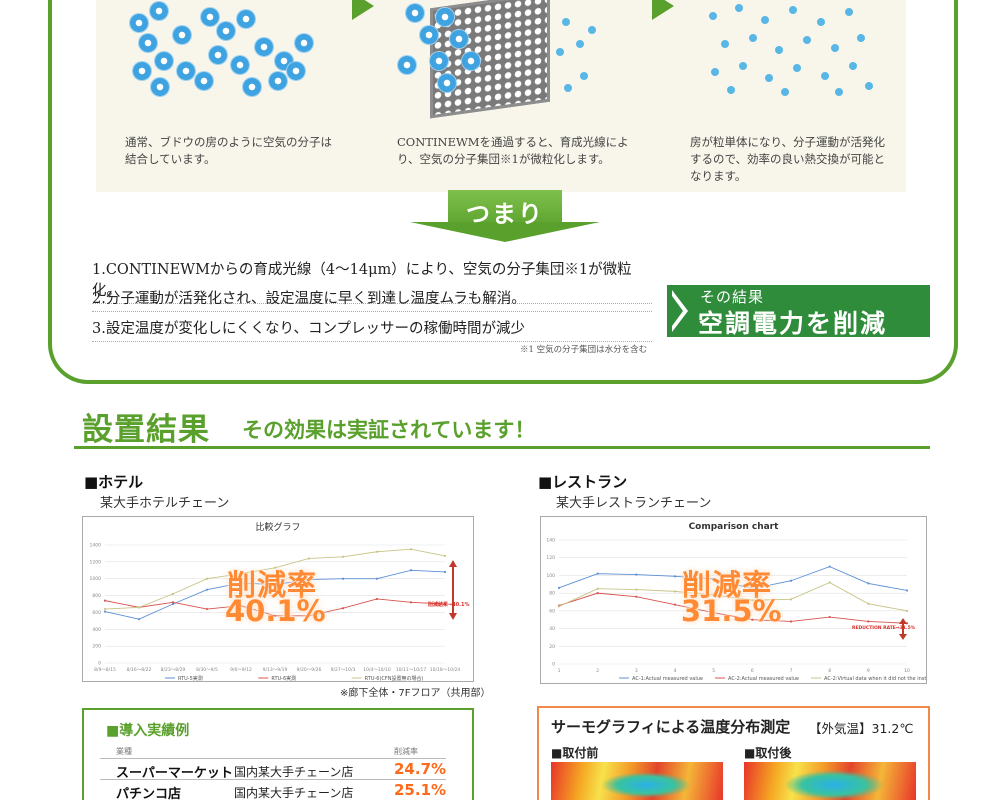  Describe the element at coordinates (389, 430) in the screenshot. I see `section-subtitle: その効果は実証されています！` at that location.